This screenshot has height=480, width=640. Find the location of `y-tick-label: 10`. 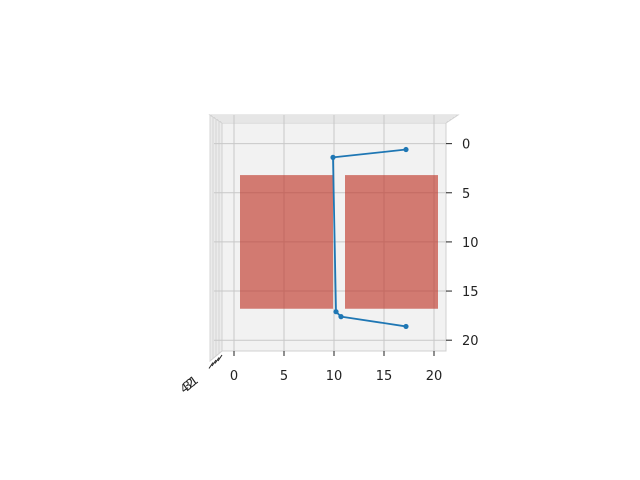

y-tick-label: 10 is located at coordinates (470, 243).